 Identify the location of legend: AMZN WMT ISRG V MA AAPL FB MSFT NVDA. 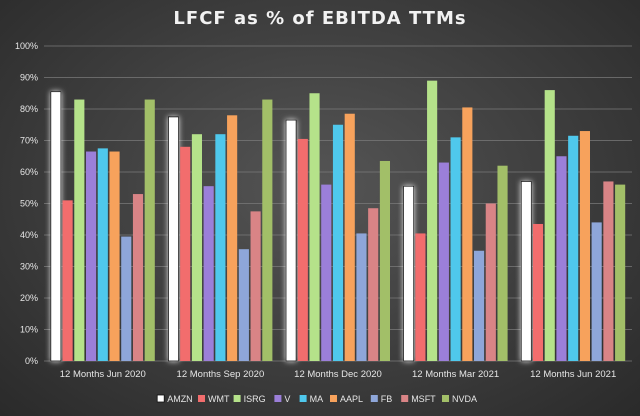
(316, 399).